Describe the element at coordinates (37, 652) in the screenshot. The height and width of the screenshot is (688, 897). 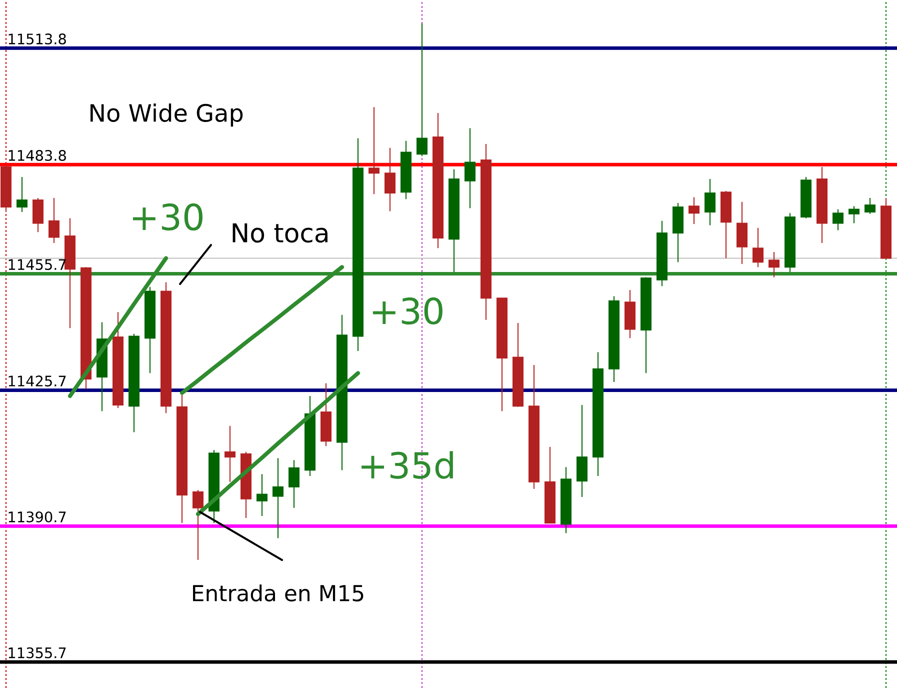
I see `ref-line-label: 11355.7` at that location.